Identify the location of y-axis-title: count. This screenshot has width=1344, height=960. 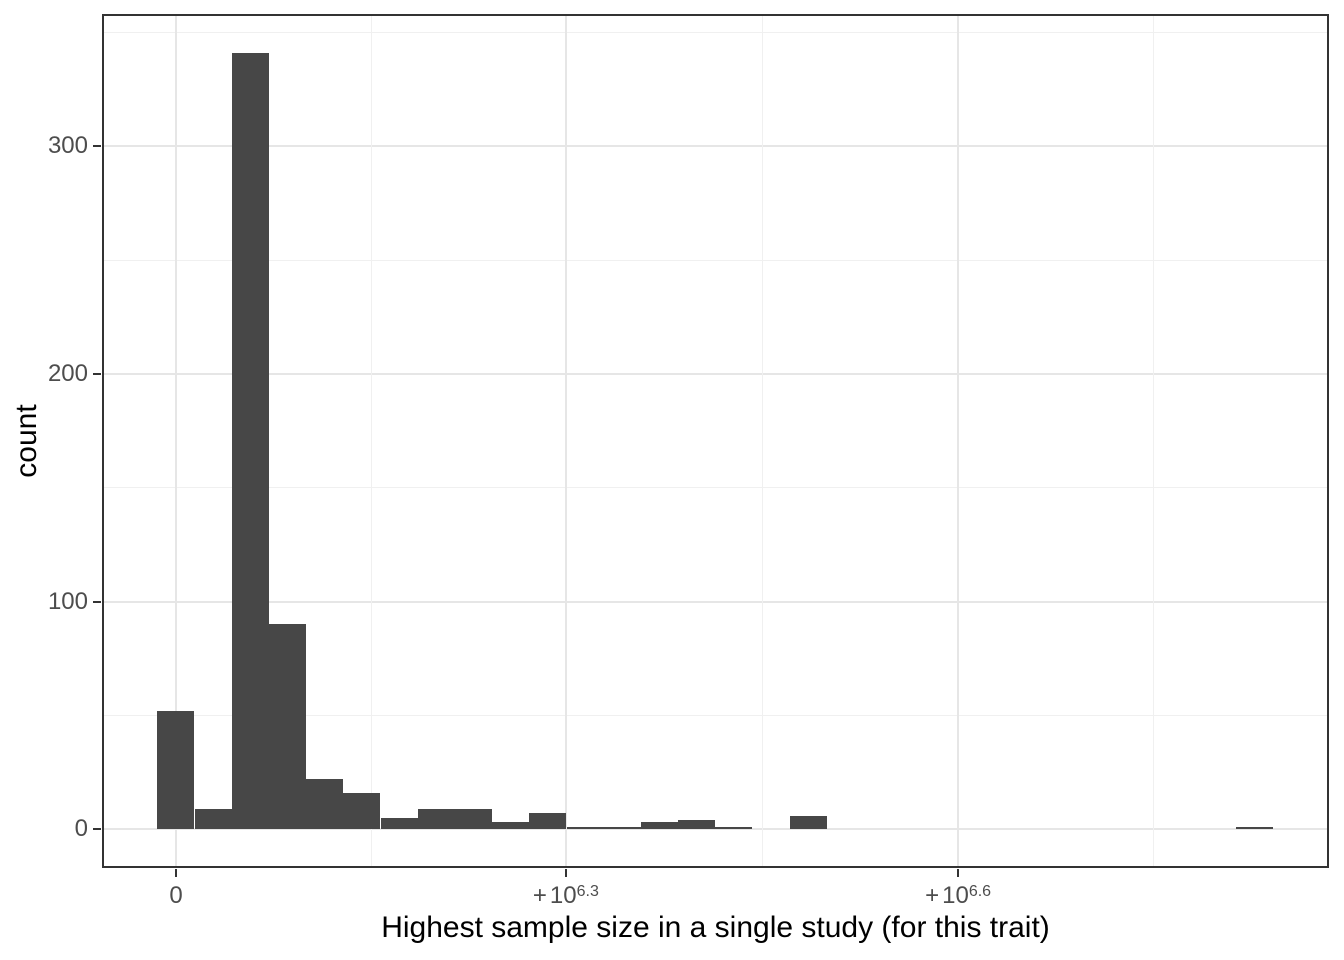
(26, 441).